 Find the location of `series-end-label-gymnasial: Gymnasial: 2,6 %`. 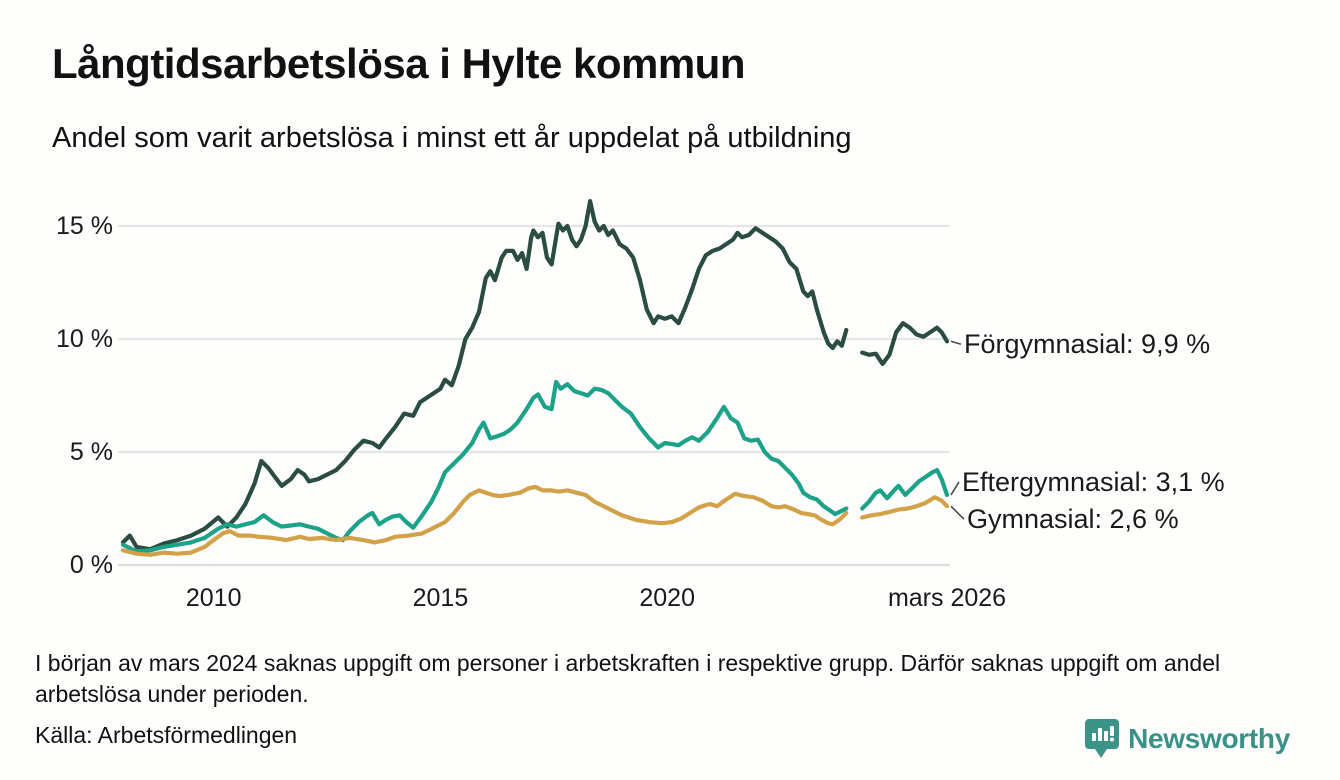

series-end-label-gymnasial: Gymnasial: 2,6 % is located at coordinates (1073, 519).